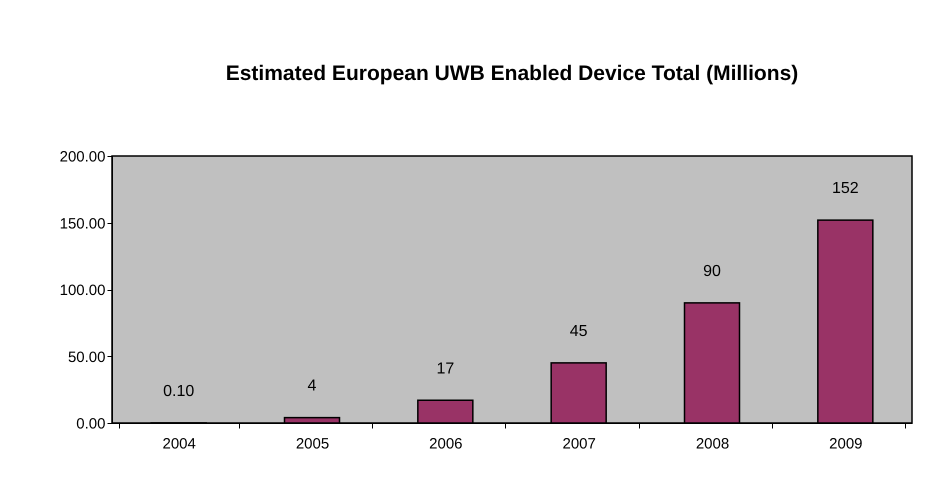 This screenshot has width=938, height=482. Describe the element at coordinates (83, 157) in the screenshot. I see `y-tick-label: 200.00` at that location.